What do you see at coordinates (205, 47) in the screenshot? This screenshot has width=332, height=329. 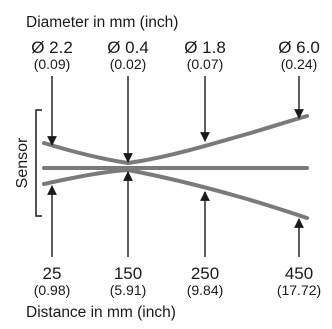 I see `diameter-label-3: Ø 1.8` at bounding box center [205, 47].